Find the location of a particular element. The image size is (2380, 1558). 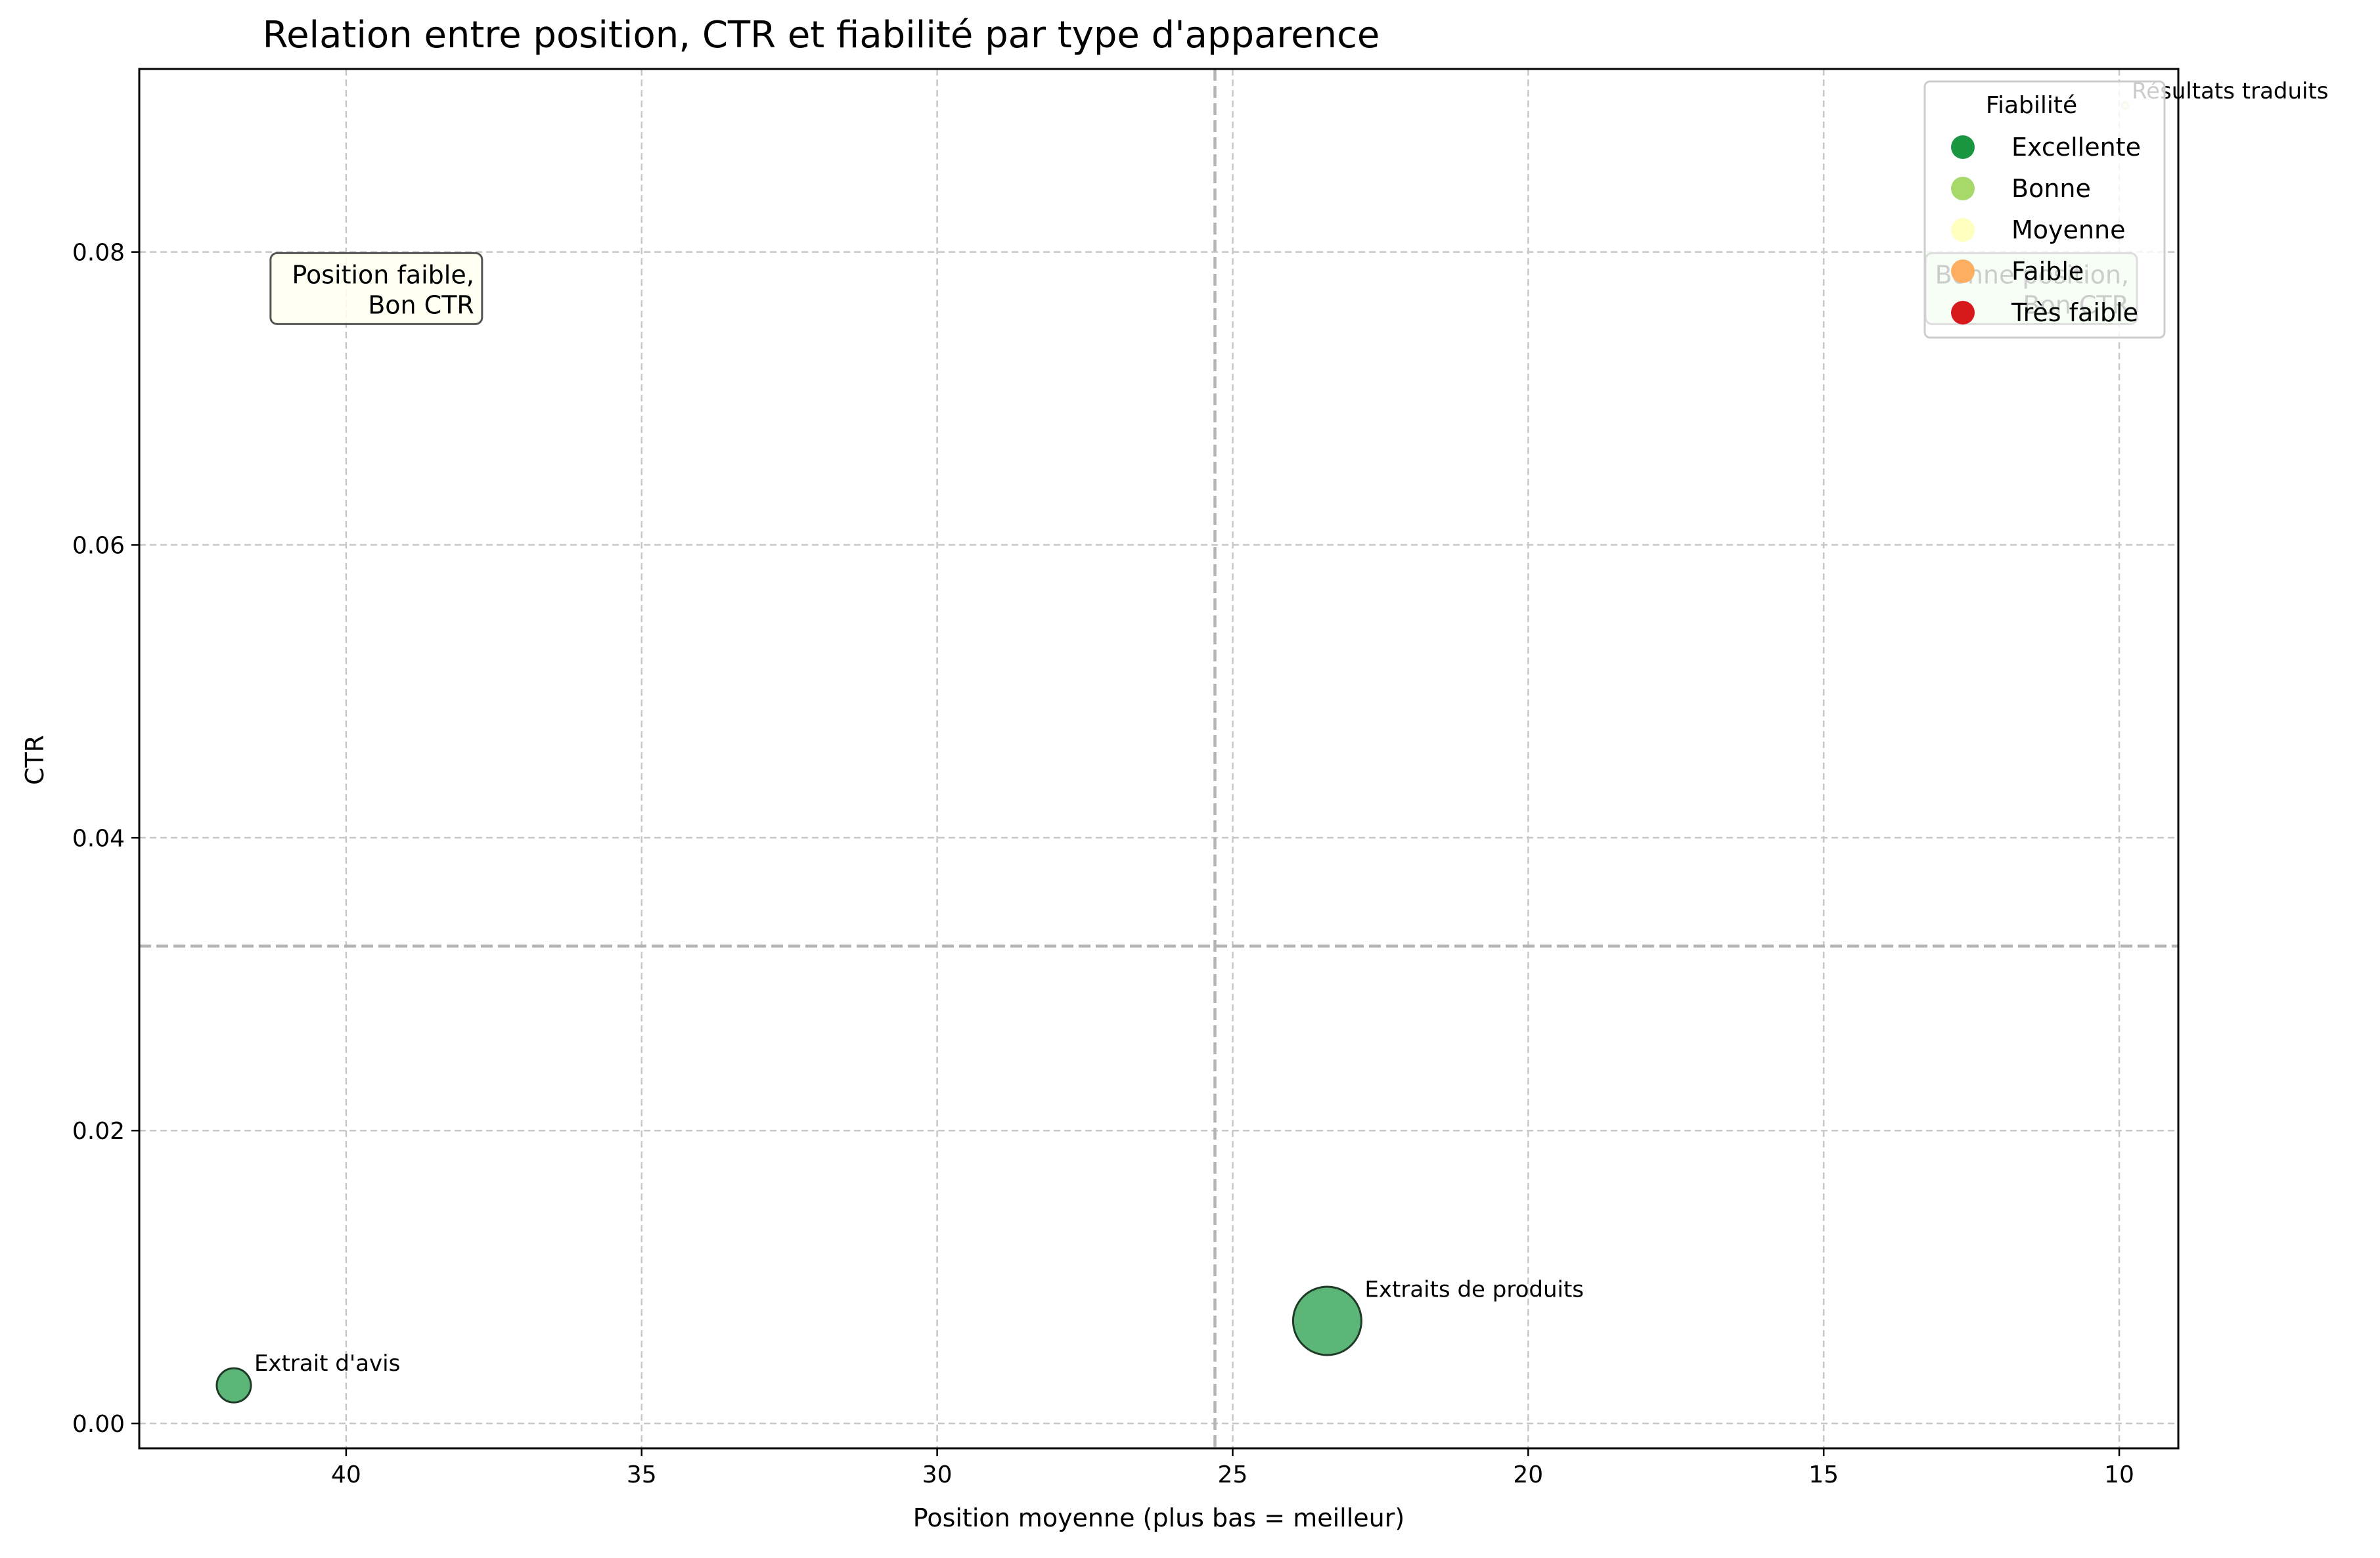

x-tick-label: 10 is located at coordinates (2119, 1474).